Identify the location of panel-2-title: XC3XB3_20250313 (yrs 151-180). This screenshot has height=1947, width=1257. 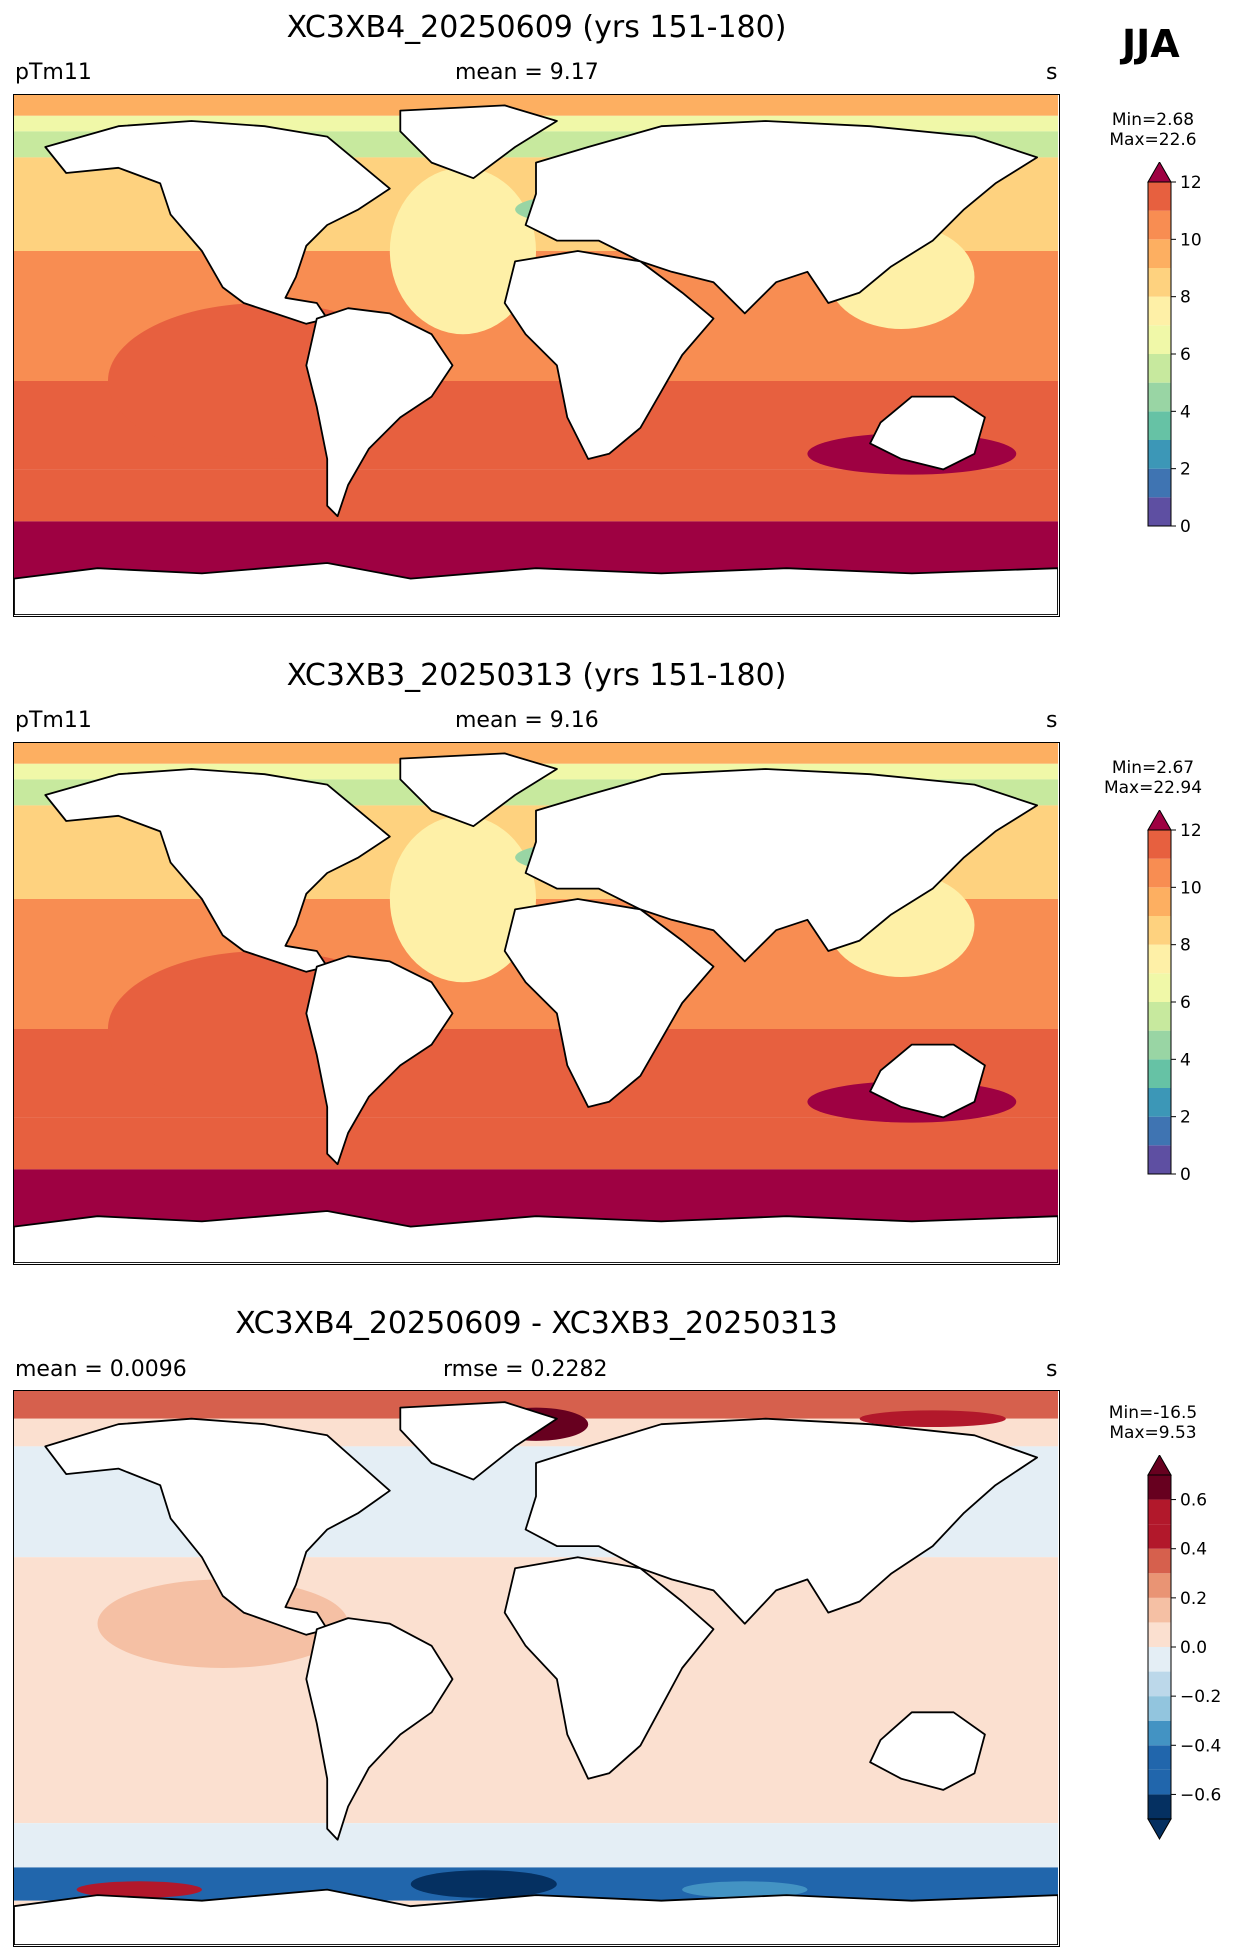
(536, 675).